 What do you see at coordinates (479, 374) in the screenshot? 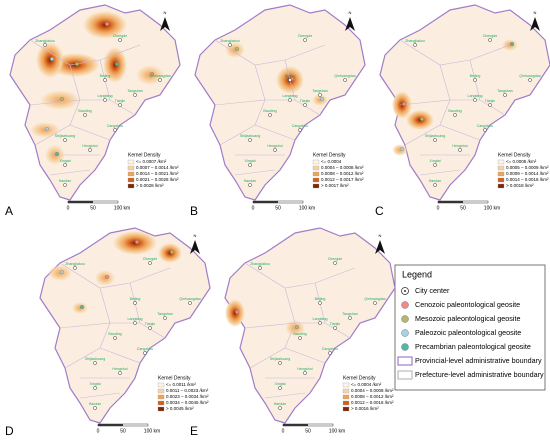
I see `legend-item-label: Prefecture-level administrative boundary` at bounding box center [479, 374].